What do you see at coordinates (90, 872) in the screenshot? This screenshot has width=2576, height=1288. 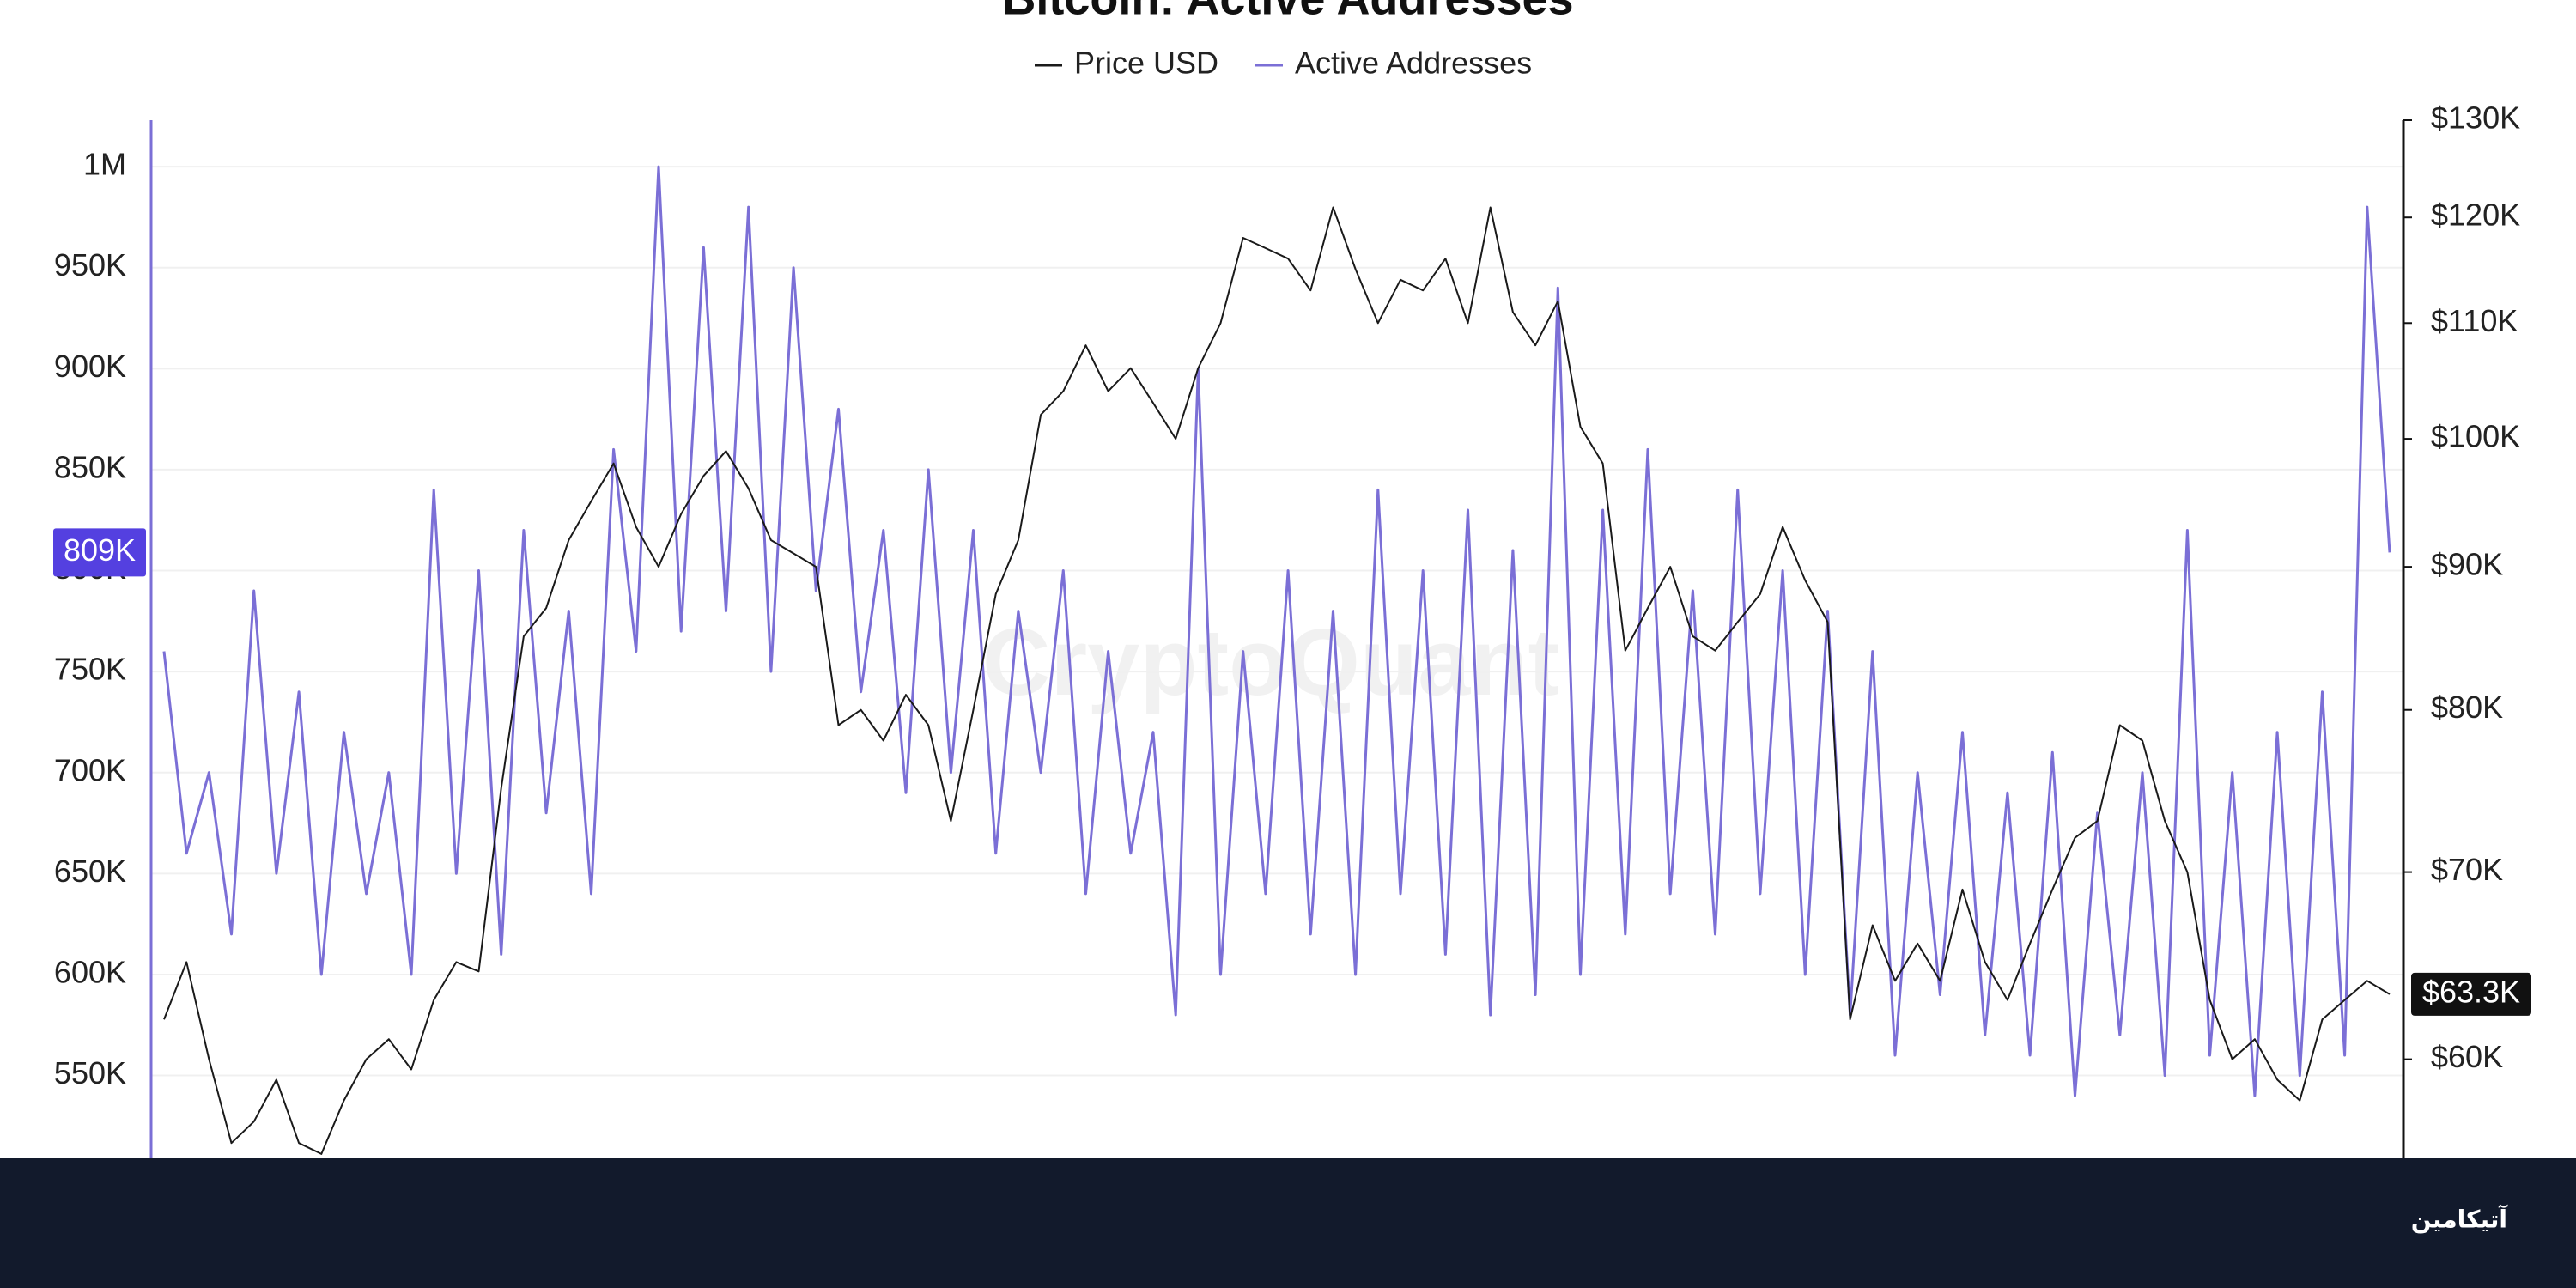 I see `y-tick-label: 650K` at bounding box center [90, 872].